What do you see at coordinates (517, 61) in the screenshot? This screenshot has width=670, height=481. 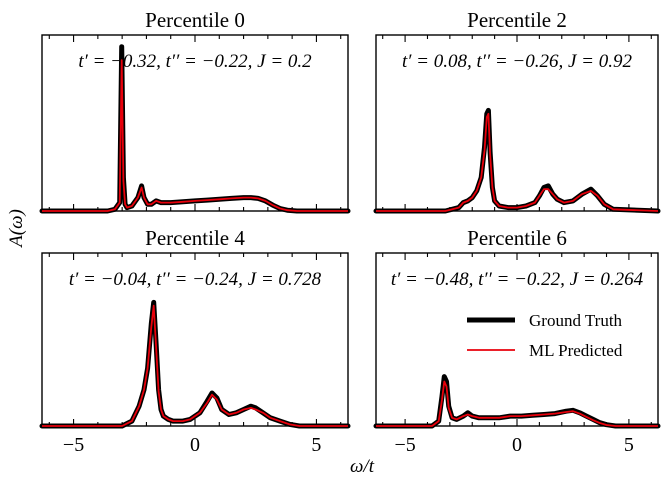 I see `panel-annotation: t′ = 0.08, t′′ = −0.26, J = 0.92` at bounding box center [517, 61].